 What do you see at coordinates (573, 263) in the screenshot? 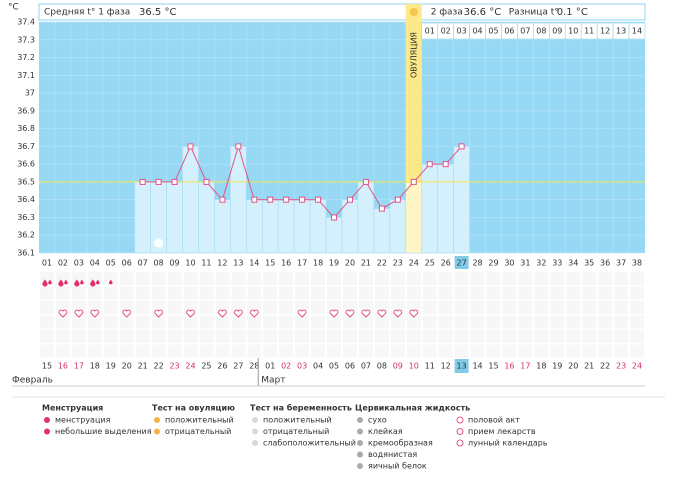
I see `x-tick-label: 34` at bounding box center [573, 263].